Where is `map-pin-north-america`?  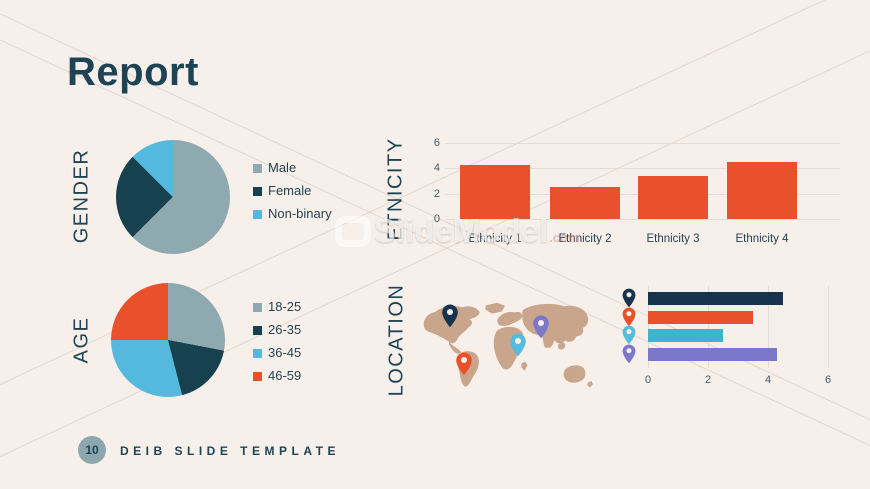 map-pin-north-america is located at coordinates (449, 316).